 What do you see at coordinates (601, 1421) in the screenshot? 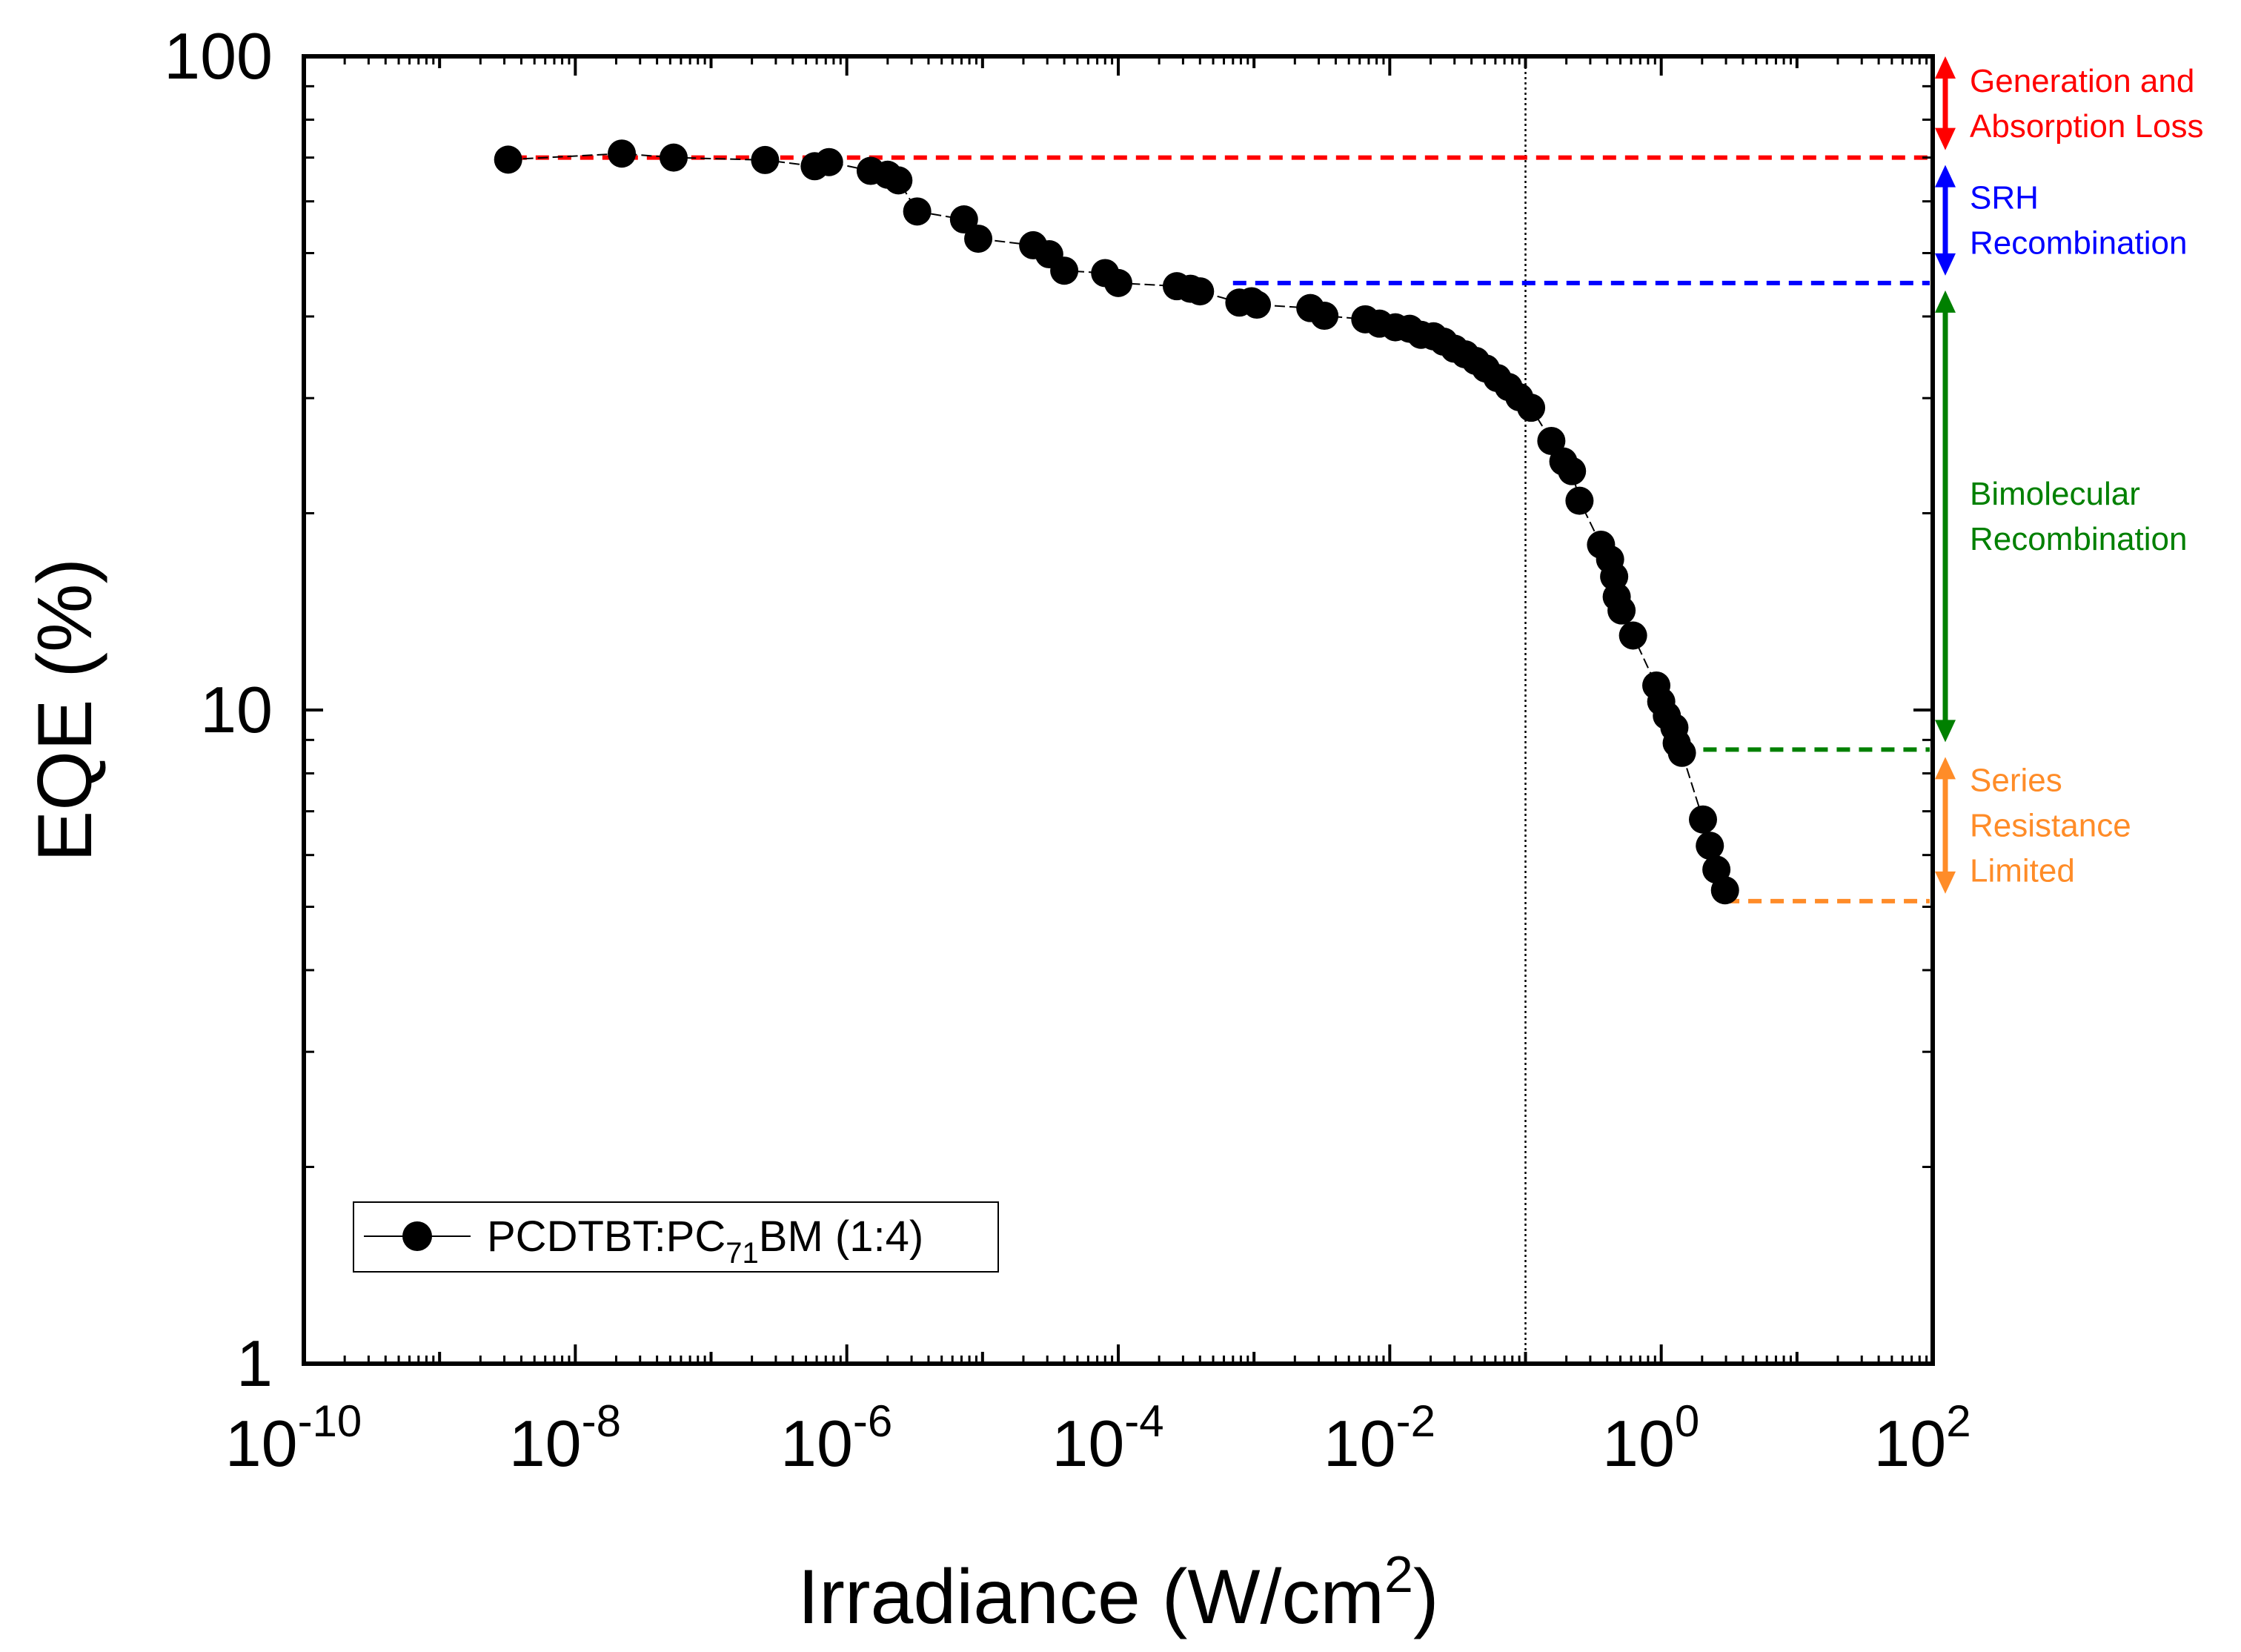
I see `x-tick-label-exponent: -8` at bounding box center [601, 1421].